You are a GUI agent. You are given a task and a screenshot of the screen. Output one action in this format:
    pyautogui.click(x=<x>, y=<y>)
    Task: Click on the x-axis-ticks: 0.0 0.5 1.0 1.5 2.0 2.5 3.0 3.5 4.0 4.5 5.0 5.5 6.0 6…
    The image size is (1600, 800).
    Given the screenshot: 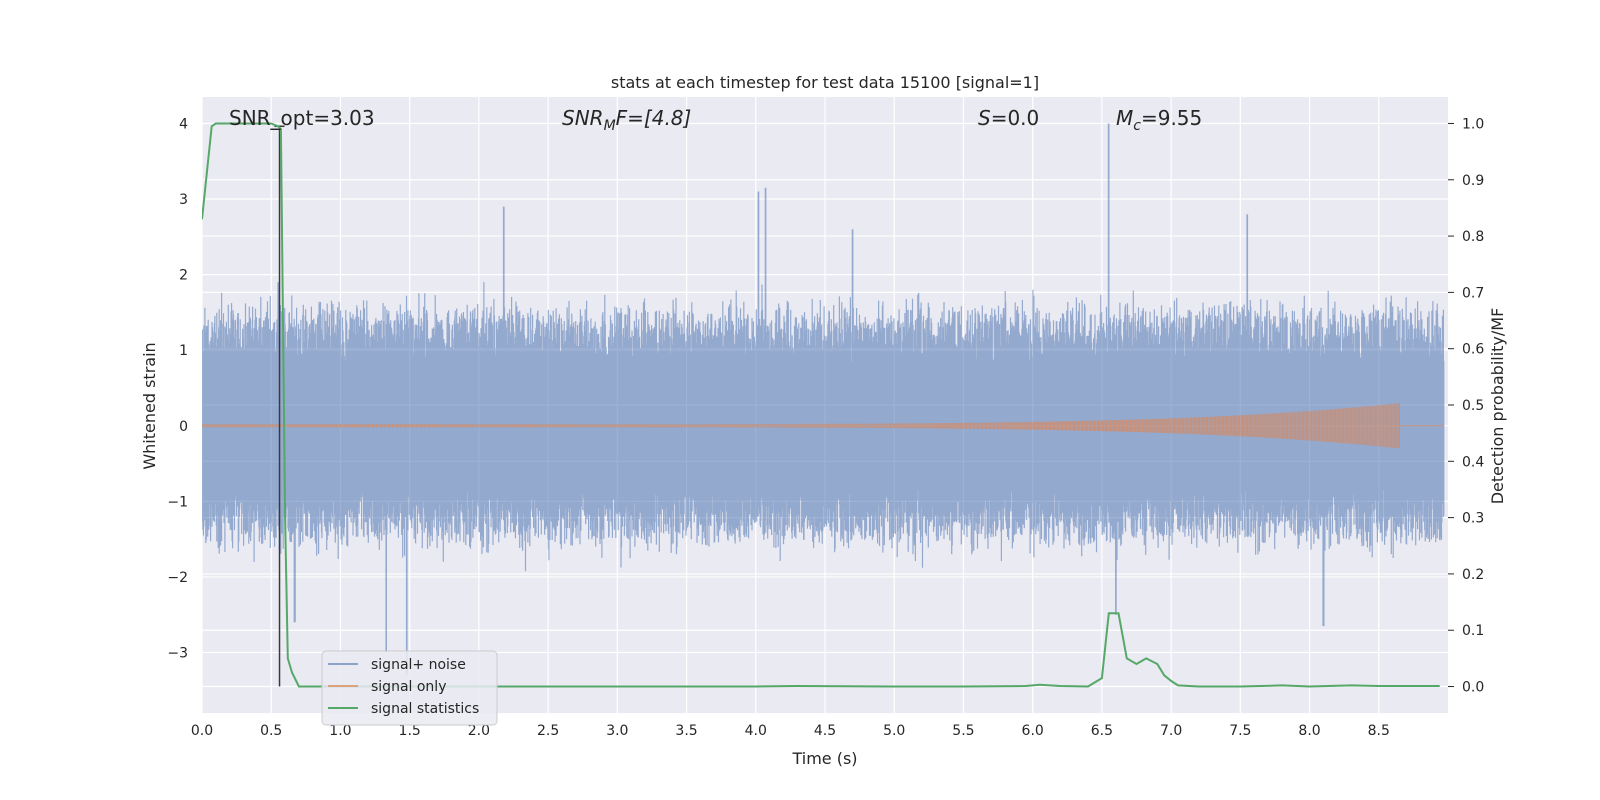 What is the action you would take?
    pyautogui.click(x=790, y=731)
    